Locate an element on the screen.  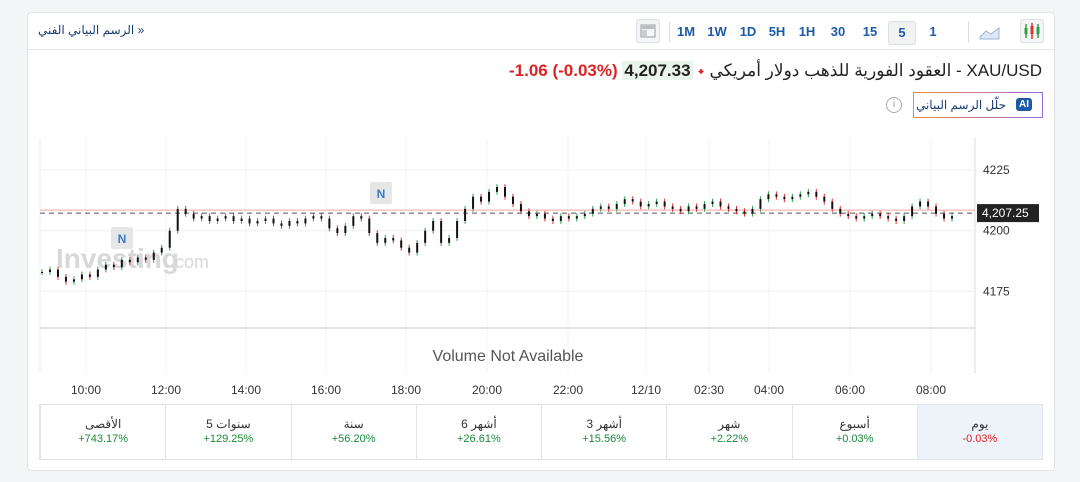
period-7: الأقصى +743.17% is located at coordinates (102, 432).